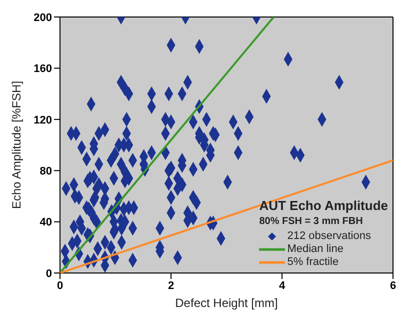  Describe the element at coordinates (43, 69) in the screenshot. I see `y-tick-label: 160` at that location.